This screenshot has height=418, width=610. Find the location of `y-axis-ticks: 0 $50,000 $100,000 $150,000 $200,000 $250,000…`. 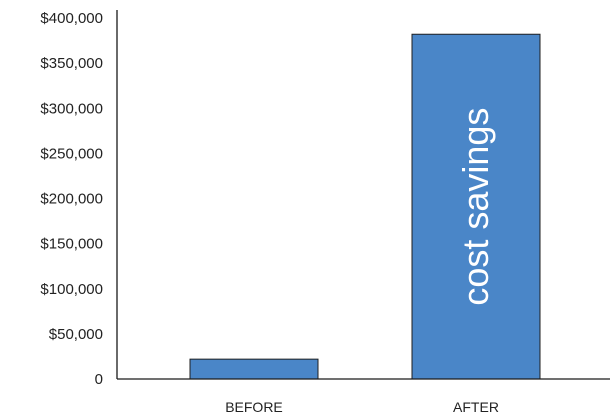

y-axis-ticks: 0 $50,000 $100,000 $150,000 $200,000 $250,000… is located at coordinates (71, 199).